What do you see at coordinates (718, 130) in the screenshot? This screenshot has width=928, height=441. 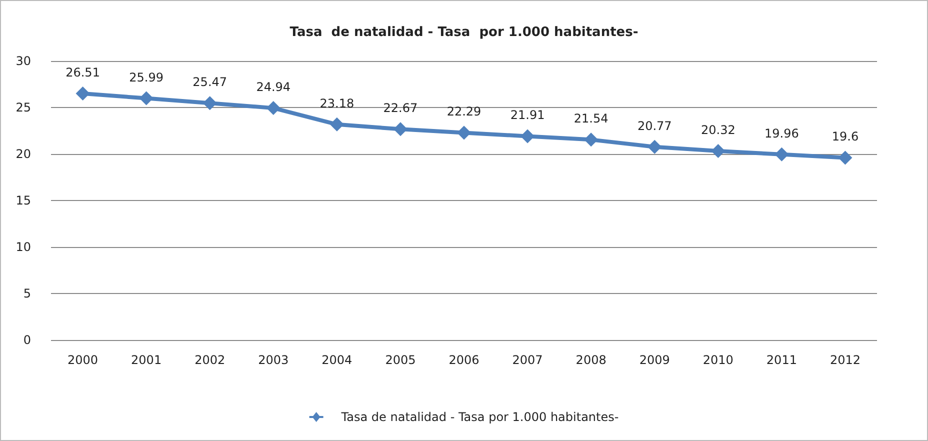 I see `data-label: 20.32` at bounding box center [718, 130].